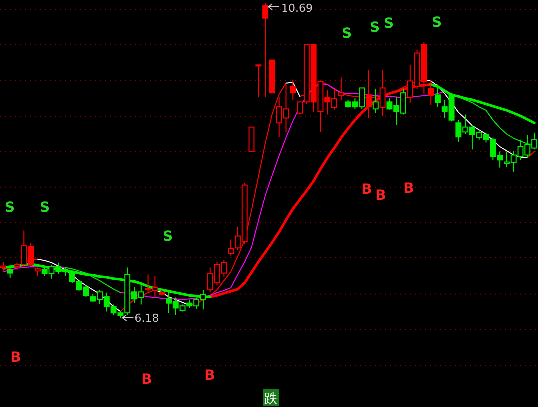 This screenshot has height=407, width=538. Describe the element at coordinates (271, 399) in the screenshot. I see `text: 跌` at that location.